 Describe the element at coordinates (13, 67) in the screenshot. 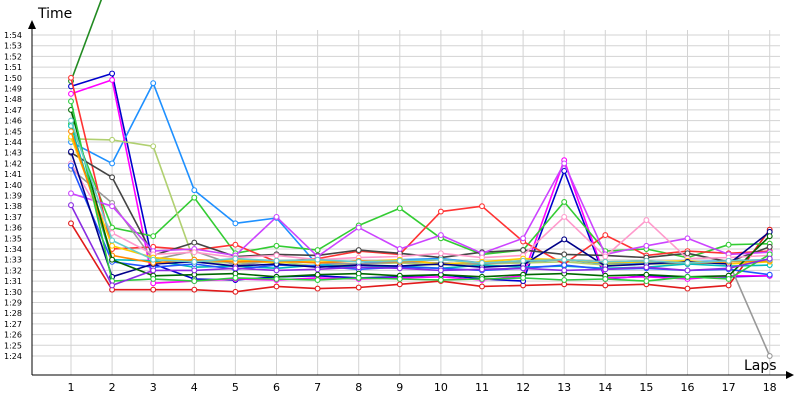

I see `y-tick-label: 1:51` at that location.